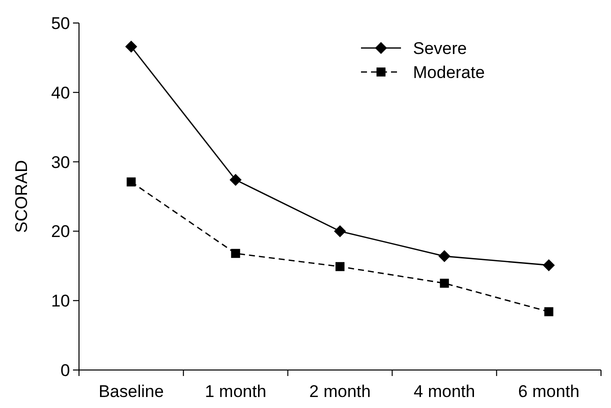 The image size is (611, 408). I want to click on x-tick-label: 6 month, so click(549, 391).